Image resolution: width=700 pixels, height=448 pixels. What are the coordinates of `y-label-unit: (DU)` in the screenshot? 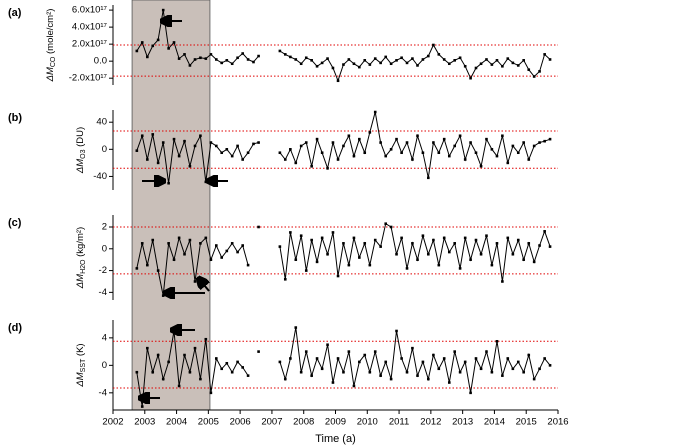 It's located at (80, 138).